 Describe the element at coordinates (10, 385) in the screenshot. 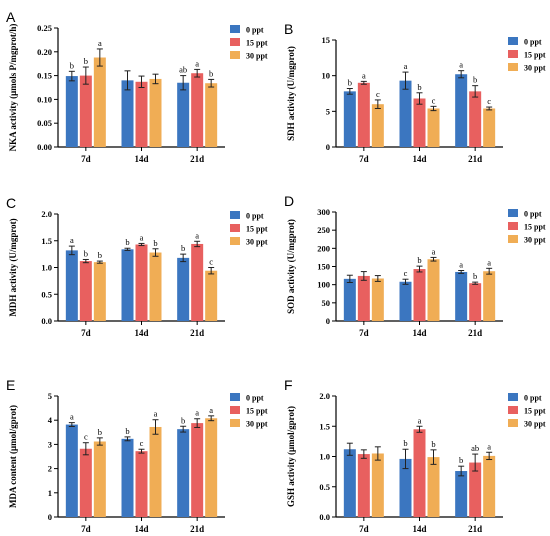

I see `panel-letter: E` at that location.